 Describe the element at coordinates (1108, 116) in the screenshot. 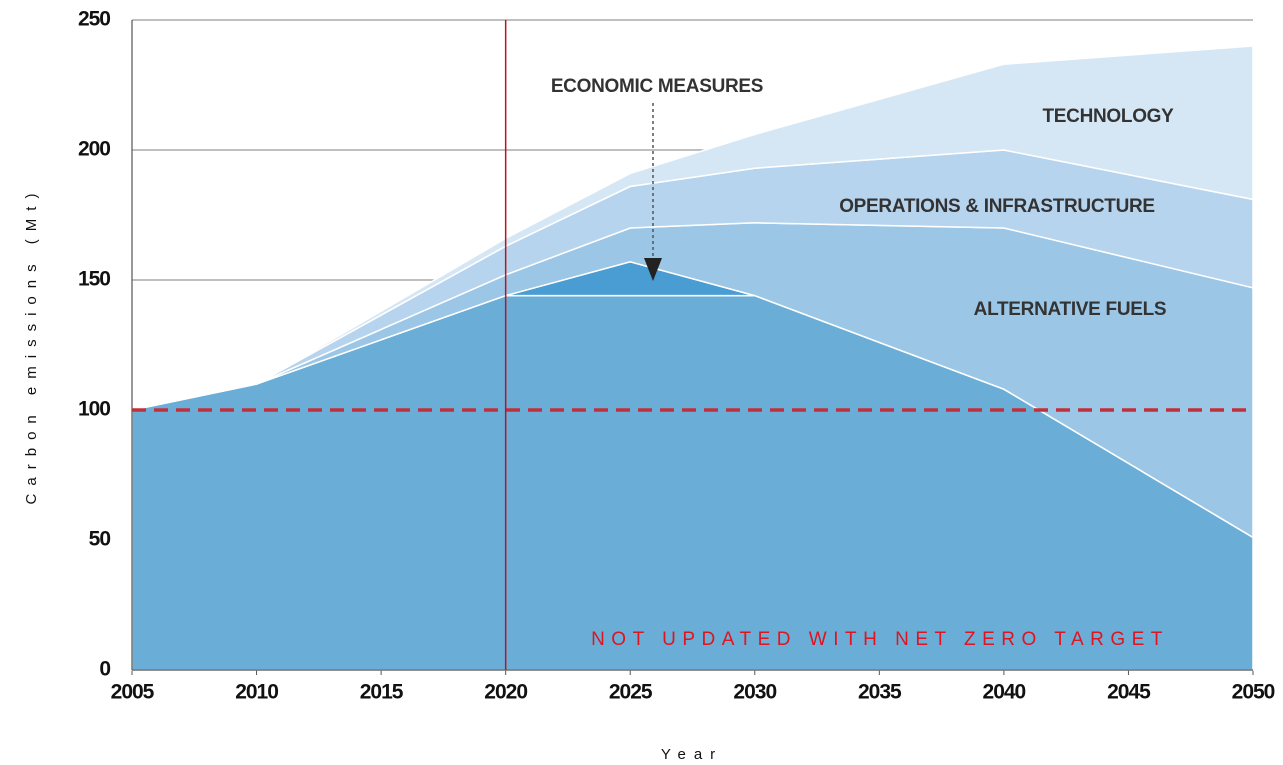

I see `area-label: TECHNOLOGY` at that location.